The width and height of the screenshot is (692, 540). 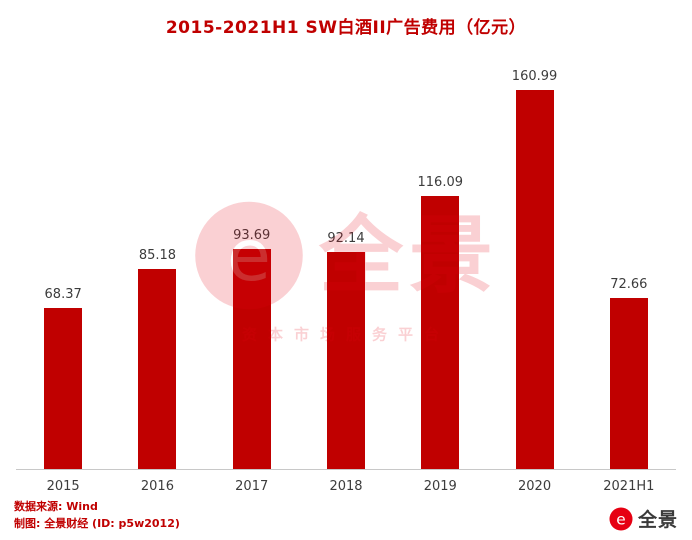 What do you see at coordinates (63, 486) in the screenshot?
I see `category-label: 2015` at bounding box center [63, 486].